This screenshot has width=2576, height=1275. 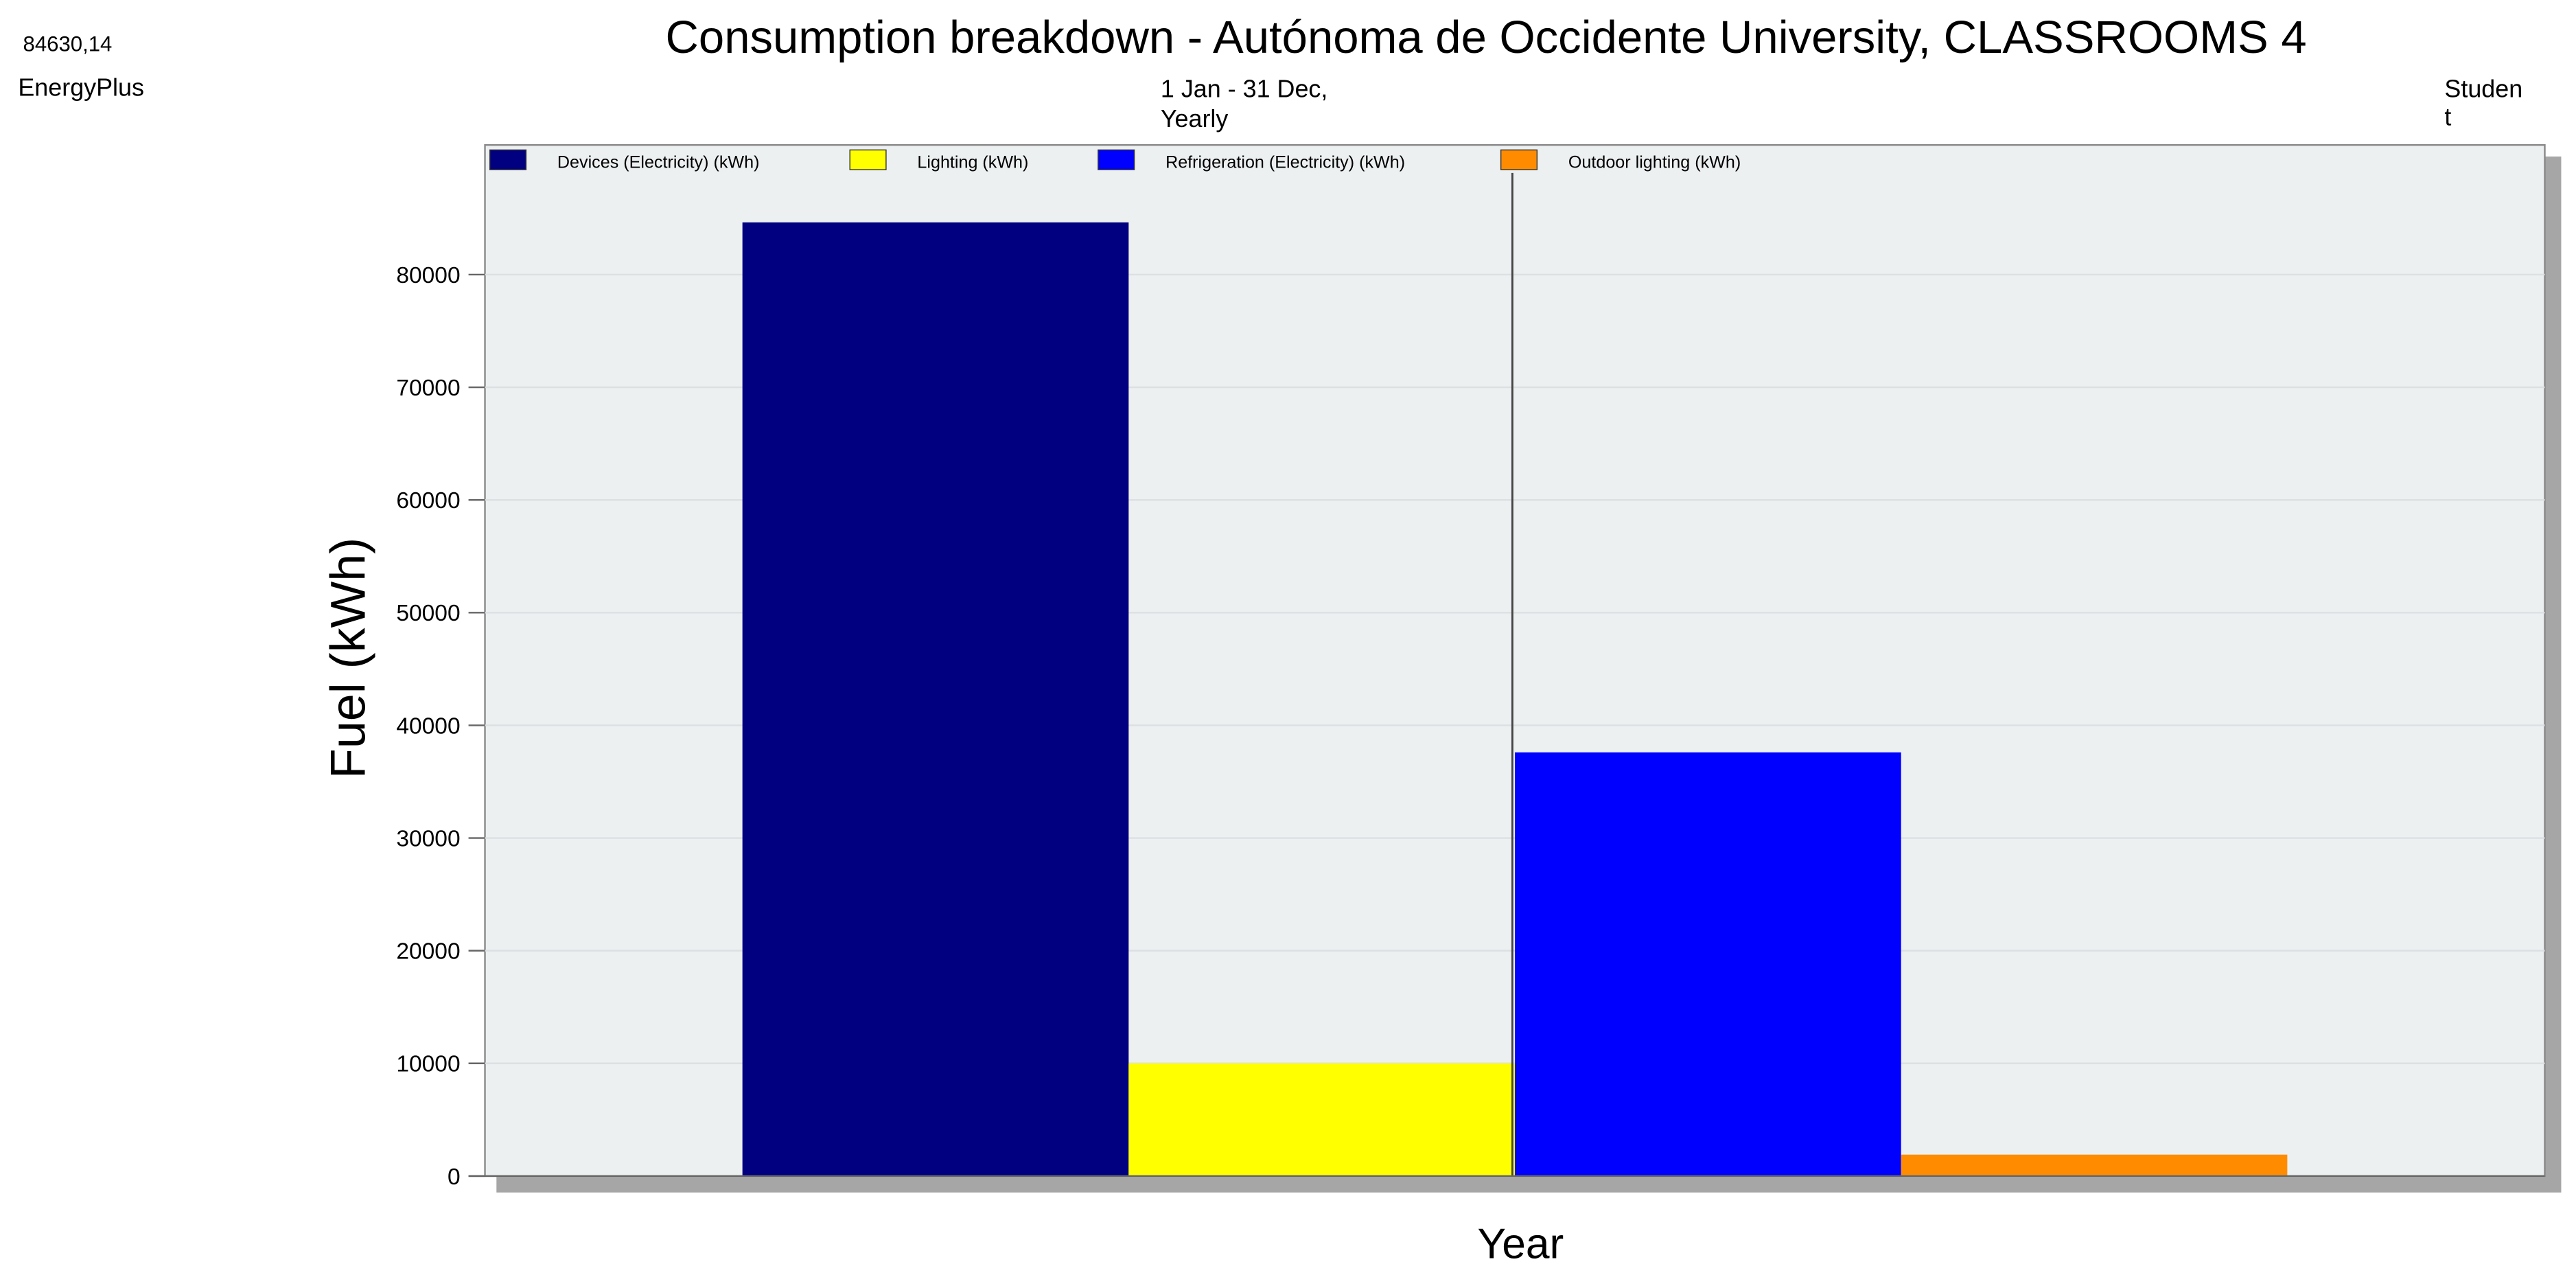 What do you see at coordinates (2447, 116) in the screenshot?
I see `corner-label: t` at bounding box center [2447, 116].